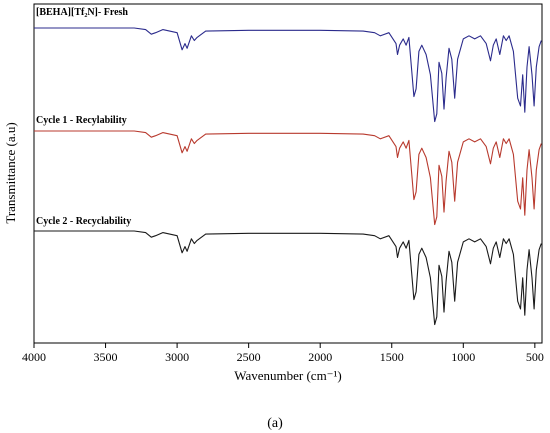 This screenshot has height=433, width=550. I want to click on series-label-fresh: [BEHA][Tf₂N]- Fresh, so click(82, 12).